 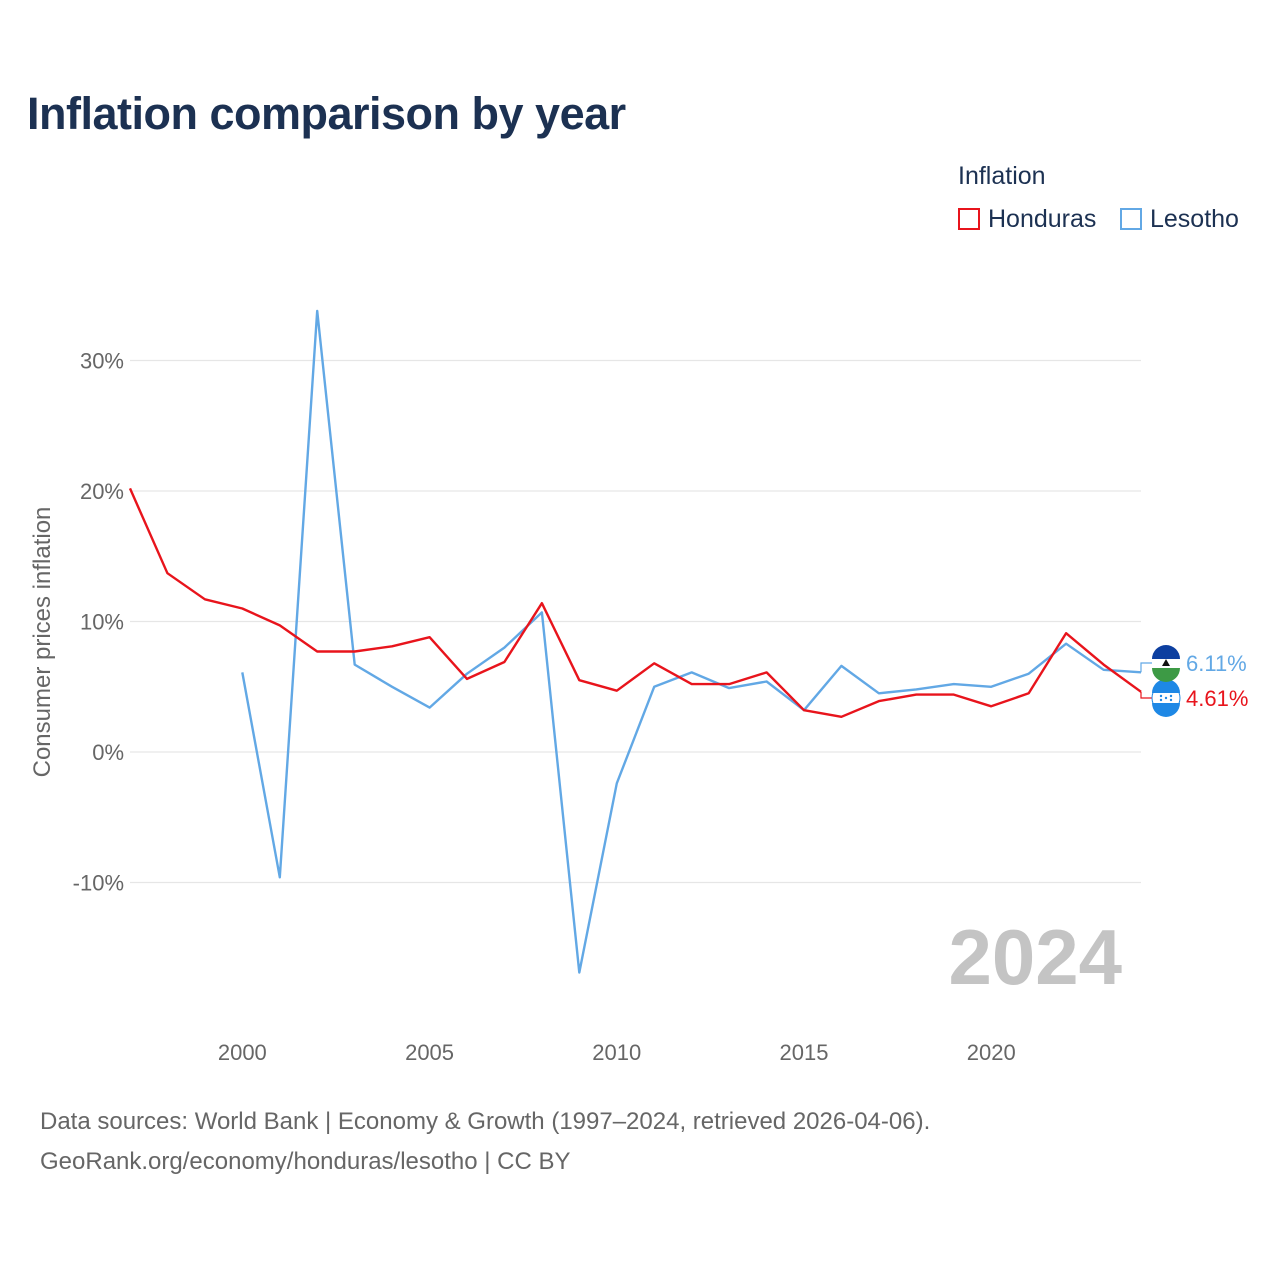 What do you see at coordinates (102, 491) in the screenshot?
I see `y-tick-label: 20%` at bounding box center [102, 491].